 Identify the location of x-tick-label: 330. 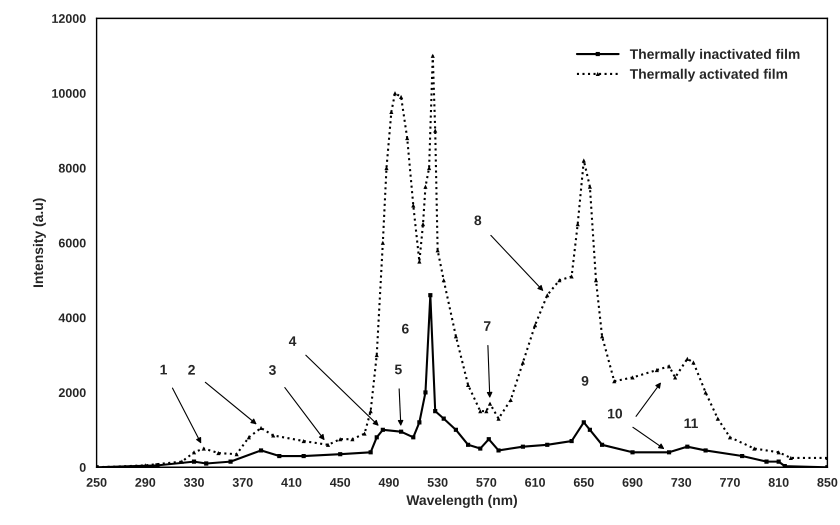
(194, 482).